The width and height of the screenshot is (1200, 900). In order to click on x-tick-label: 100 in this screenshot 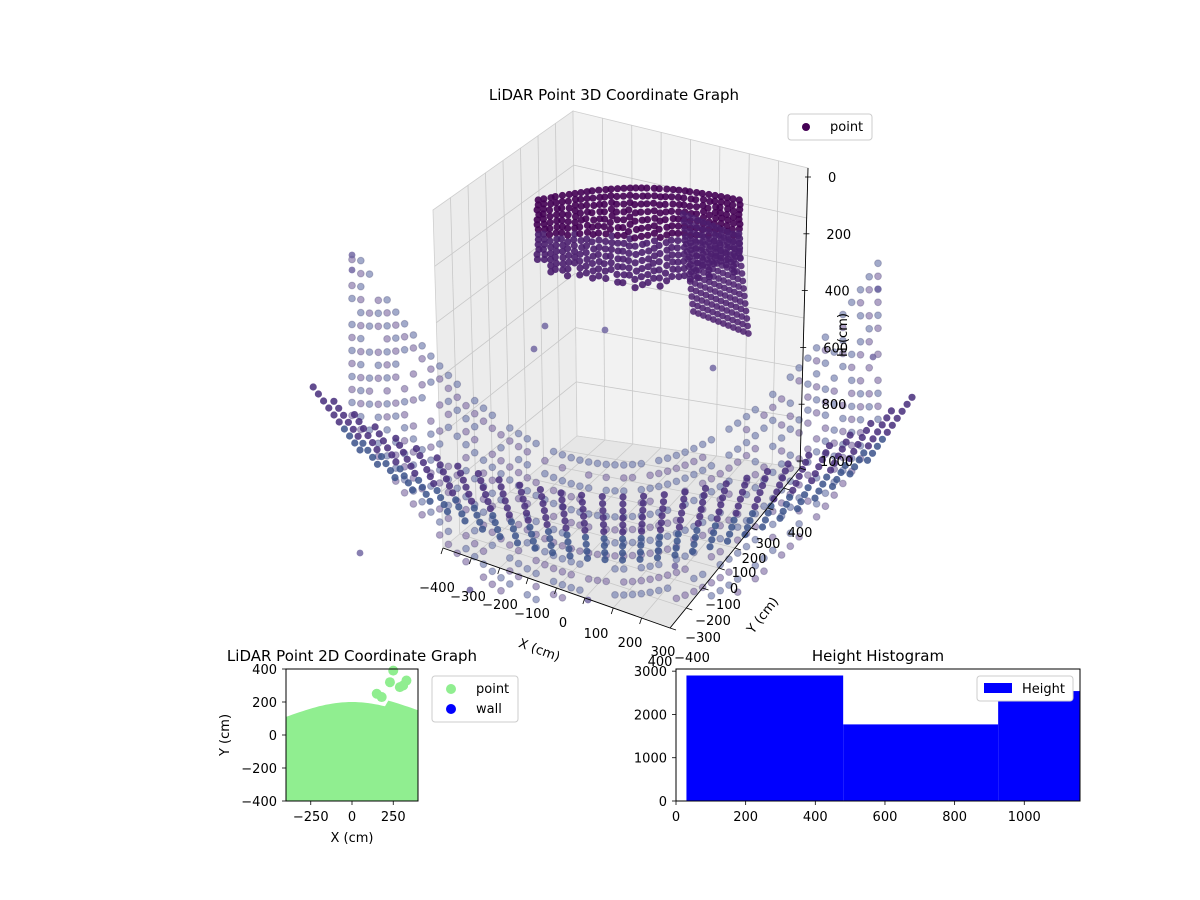, I will do `click(596, 634)`.